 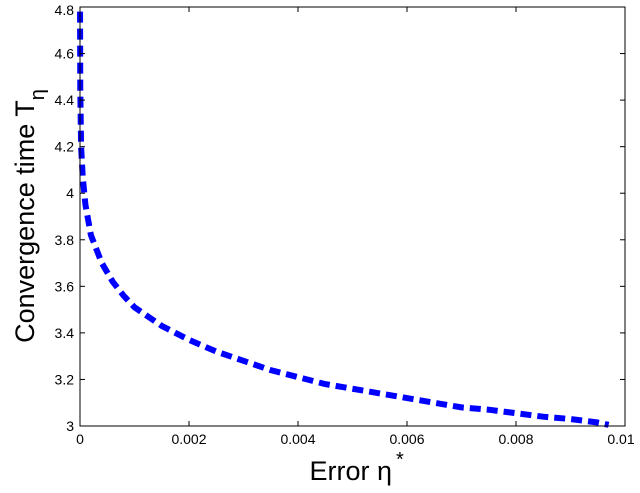 I want to click on y-axis-label-text: Convergence time T, so click(x=25, y=221).